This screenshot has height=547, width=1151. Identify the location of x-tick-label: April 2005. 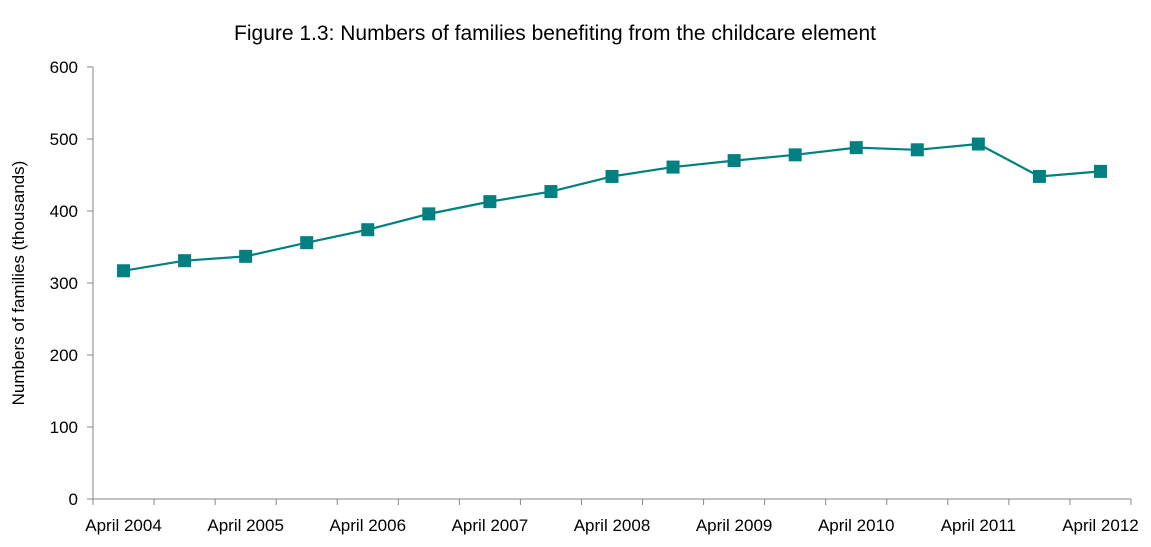
(245, 525).